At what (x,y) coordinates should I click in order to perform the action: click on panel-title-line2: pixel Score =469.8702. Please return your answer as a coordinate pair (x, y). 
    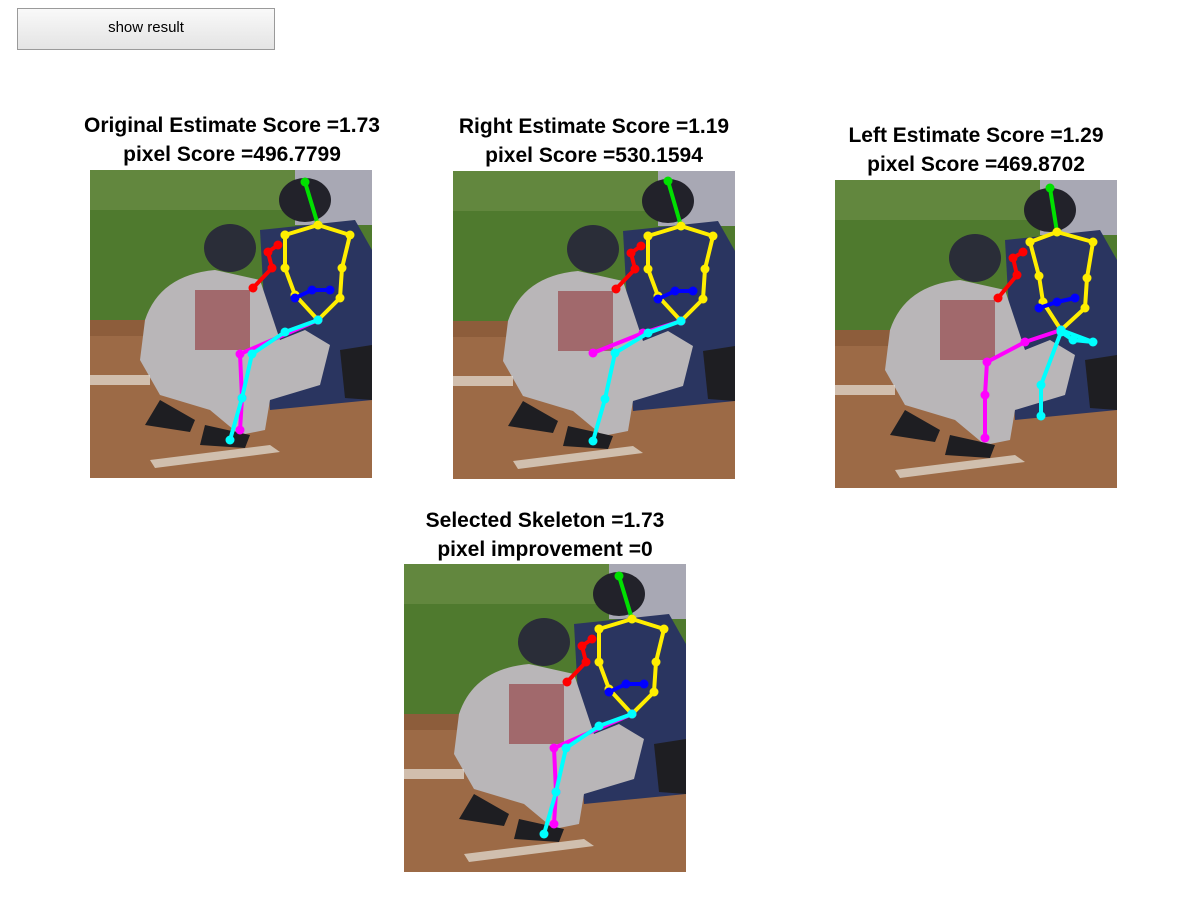
    Looking at the image, I should click on (976, 164).